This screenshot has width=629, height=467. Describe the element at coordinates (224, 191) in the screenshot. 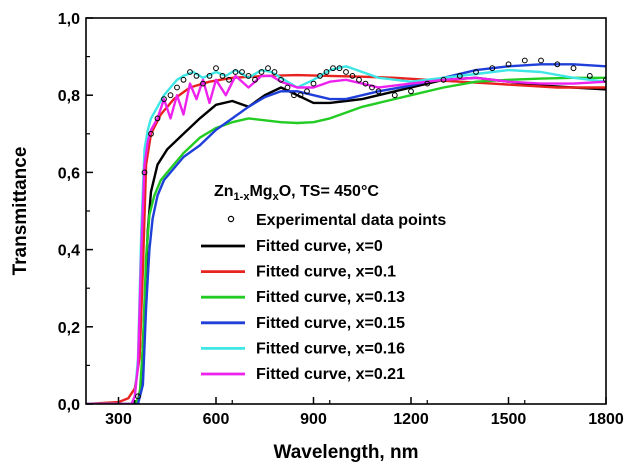

I see `legend-title-part-zn: Zn` at that location.